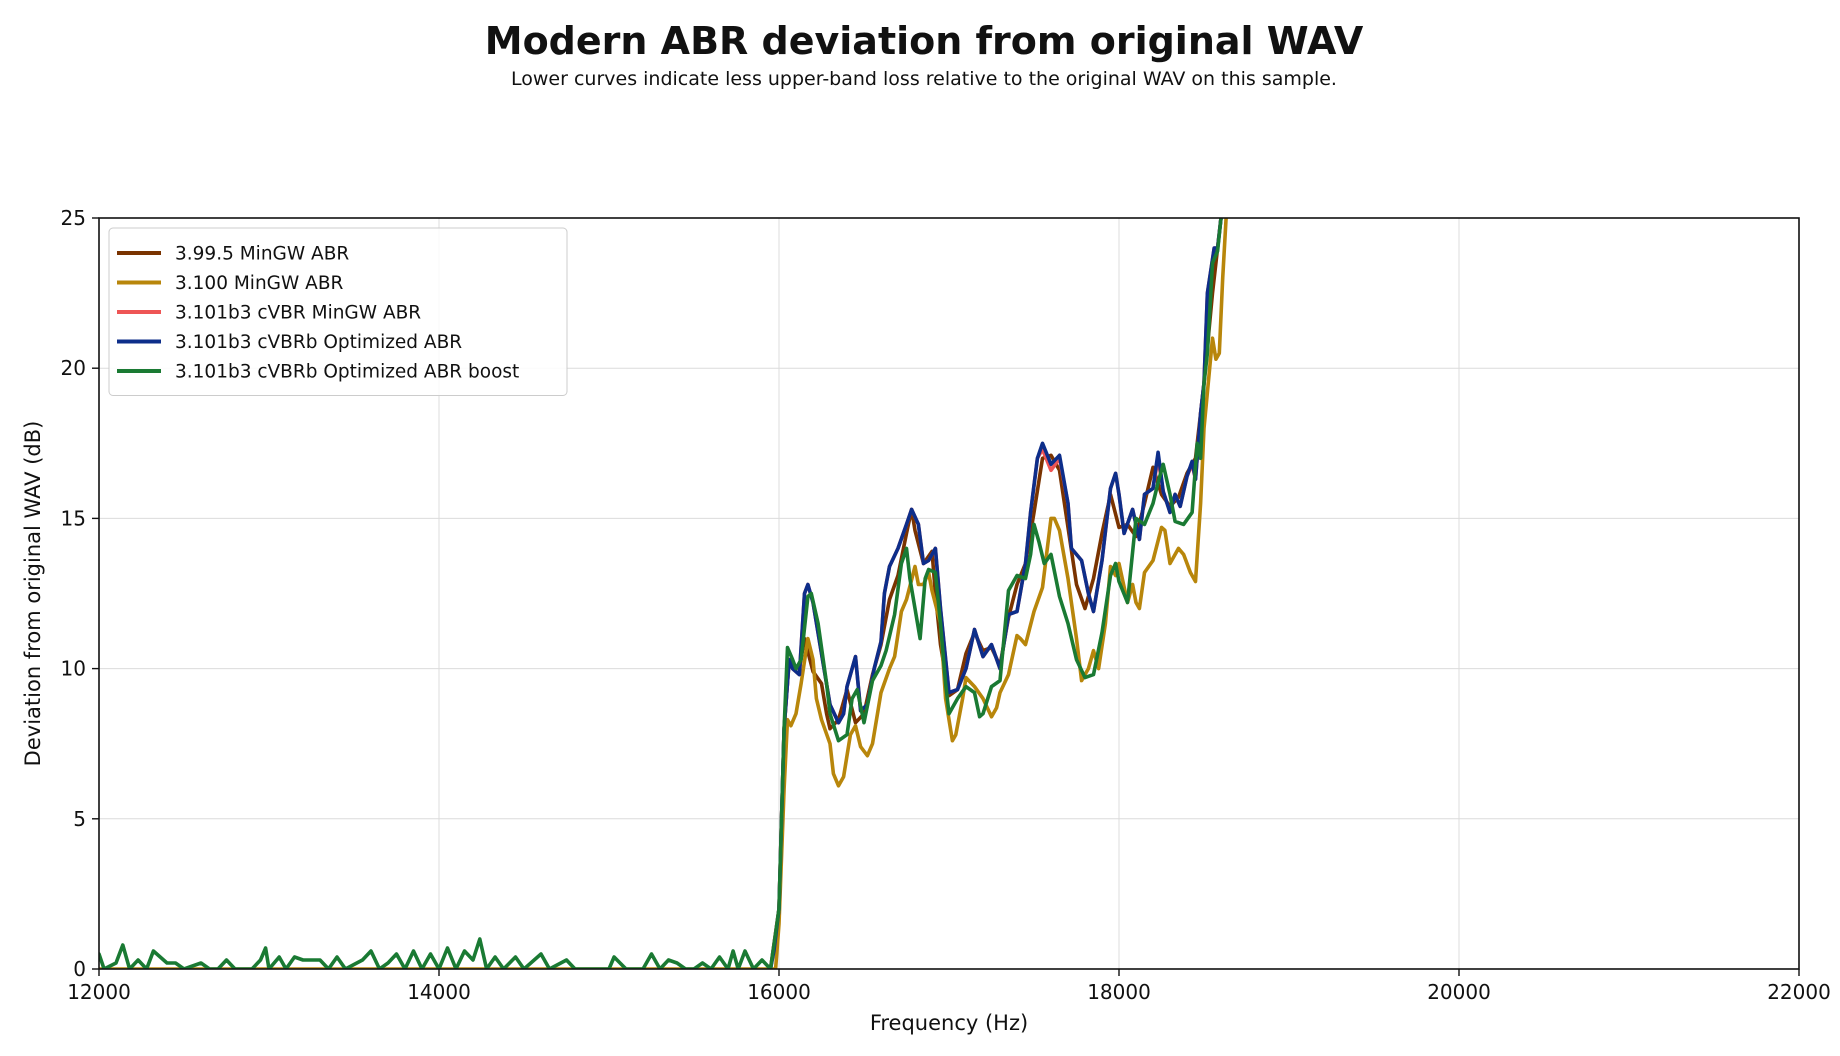 This screenshot has height=1056, width=1840. Describe the element at coordinates (779, 992) in the screenshot. I see `x-tick-label: 16000` at that location.